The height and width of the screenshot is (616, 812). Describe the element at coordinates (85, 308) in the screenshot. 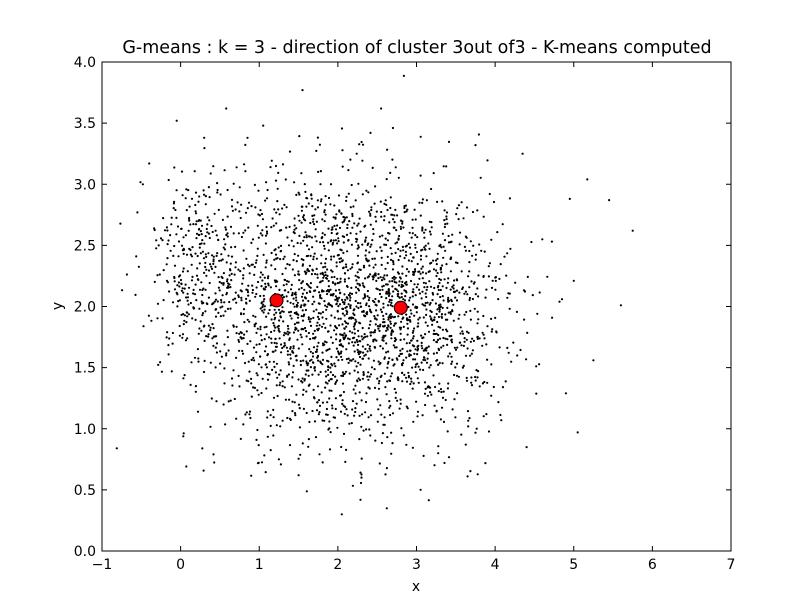

I see `y-tick-label: 2.0` at that location.